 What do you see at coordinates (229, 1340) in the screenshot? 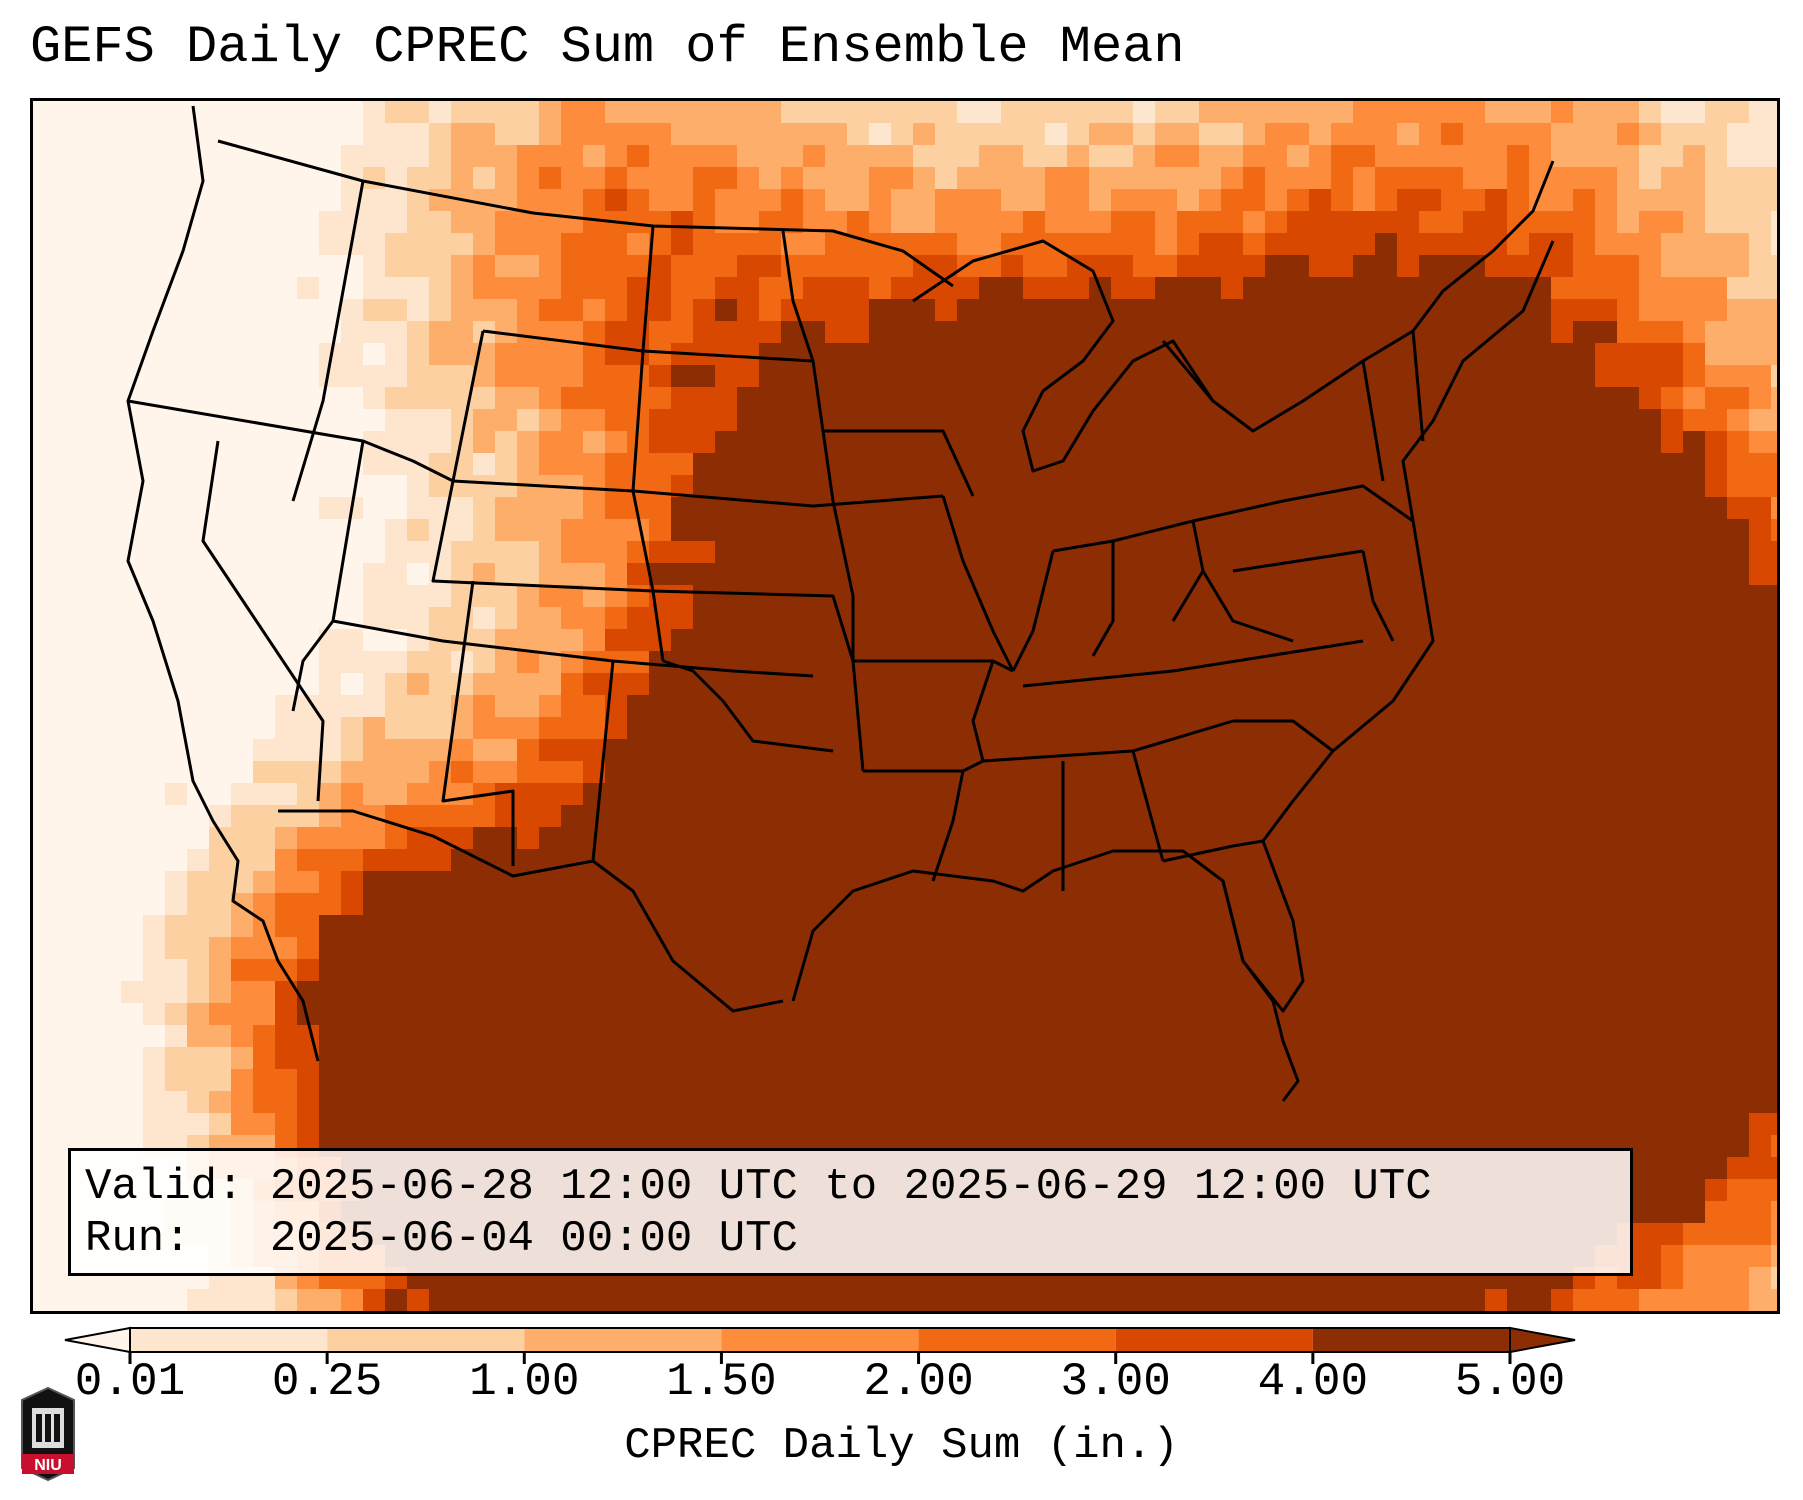
I see `colorbar-segment` at bounding box center [229, 1340].